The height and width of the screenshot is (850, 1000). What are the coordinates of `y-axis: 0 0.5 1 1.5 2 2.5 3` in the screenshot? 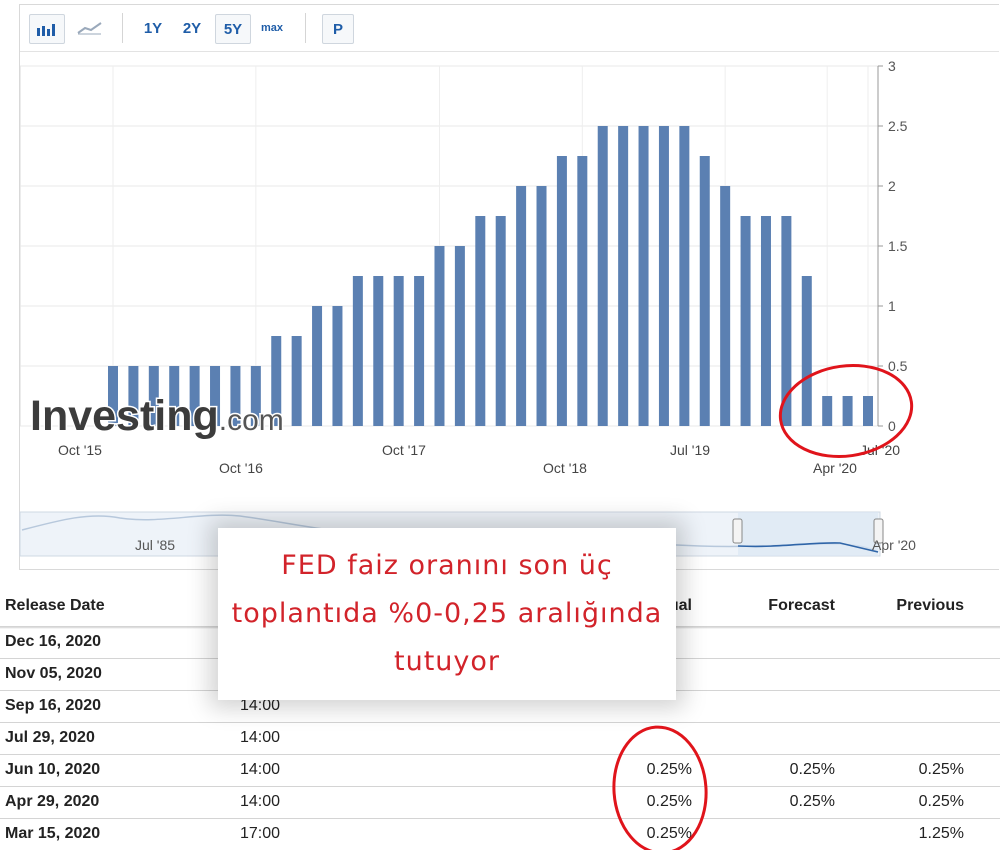 It's located at (892, 246).